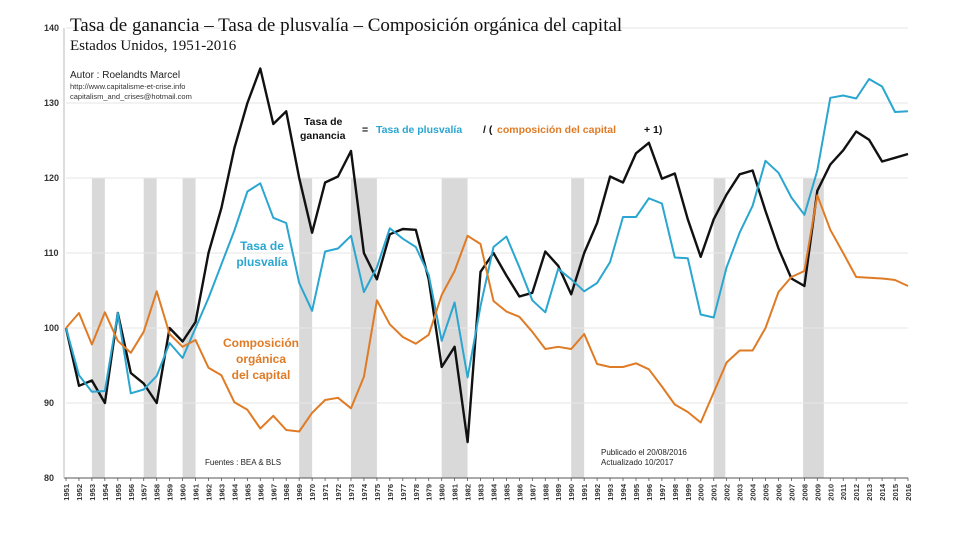  Describe the element at coordinates (556, 130) in the screenshot. I see `formula-composicion: composición del capital` at that location.